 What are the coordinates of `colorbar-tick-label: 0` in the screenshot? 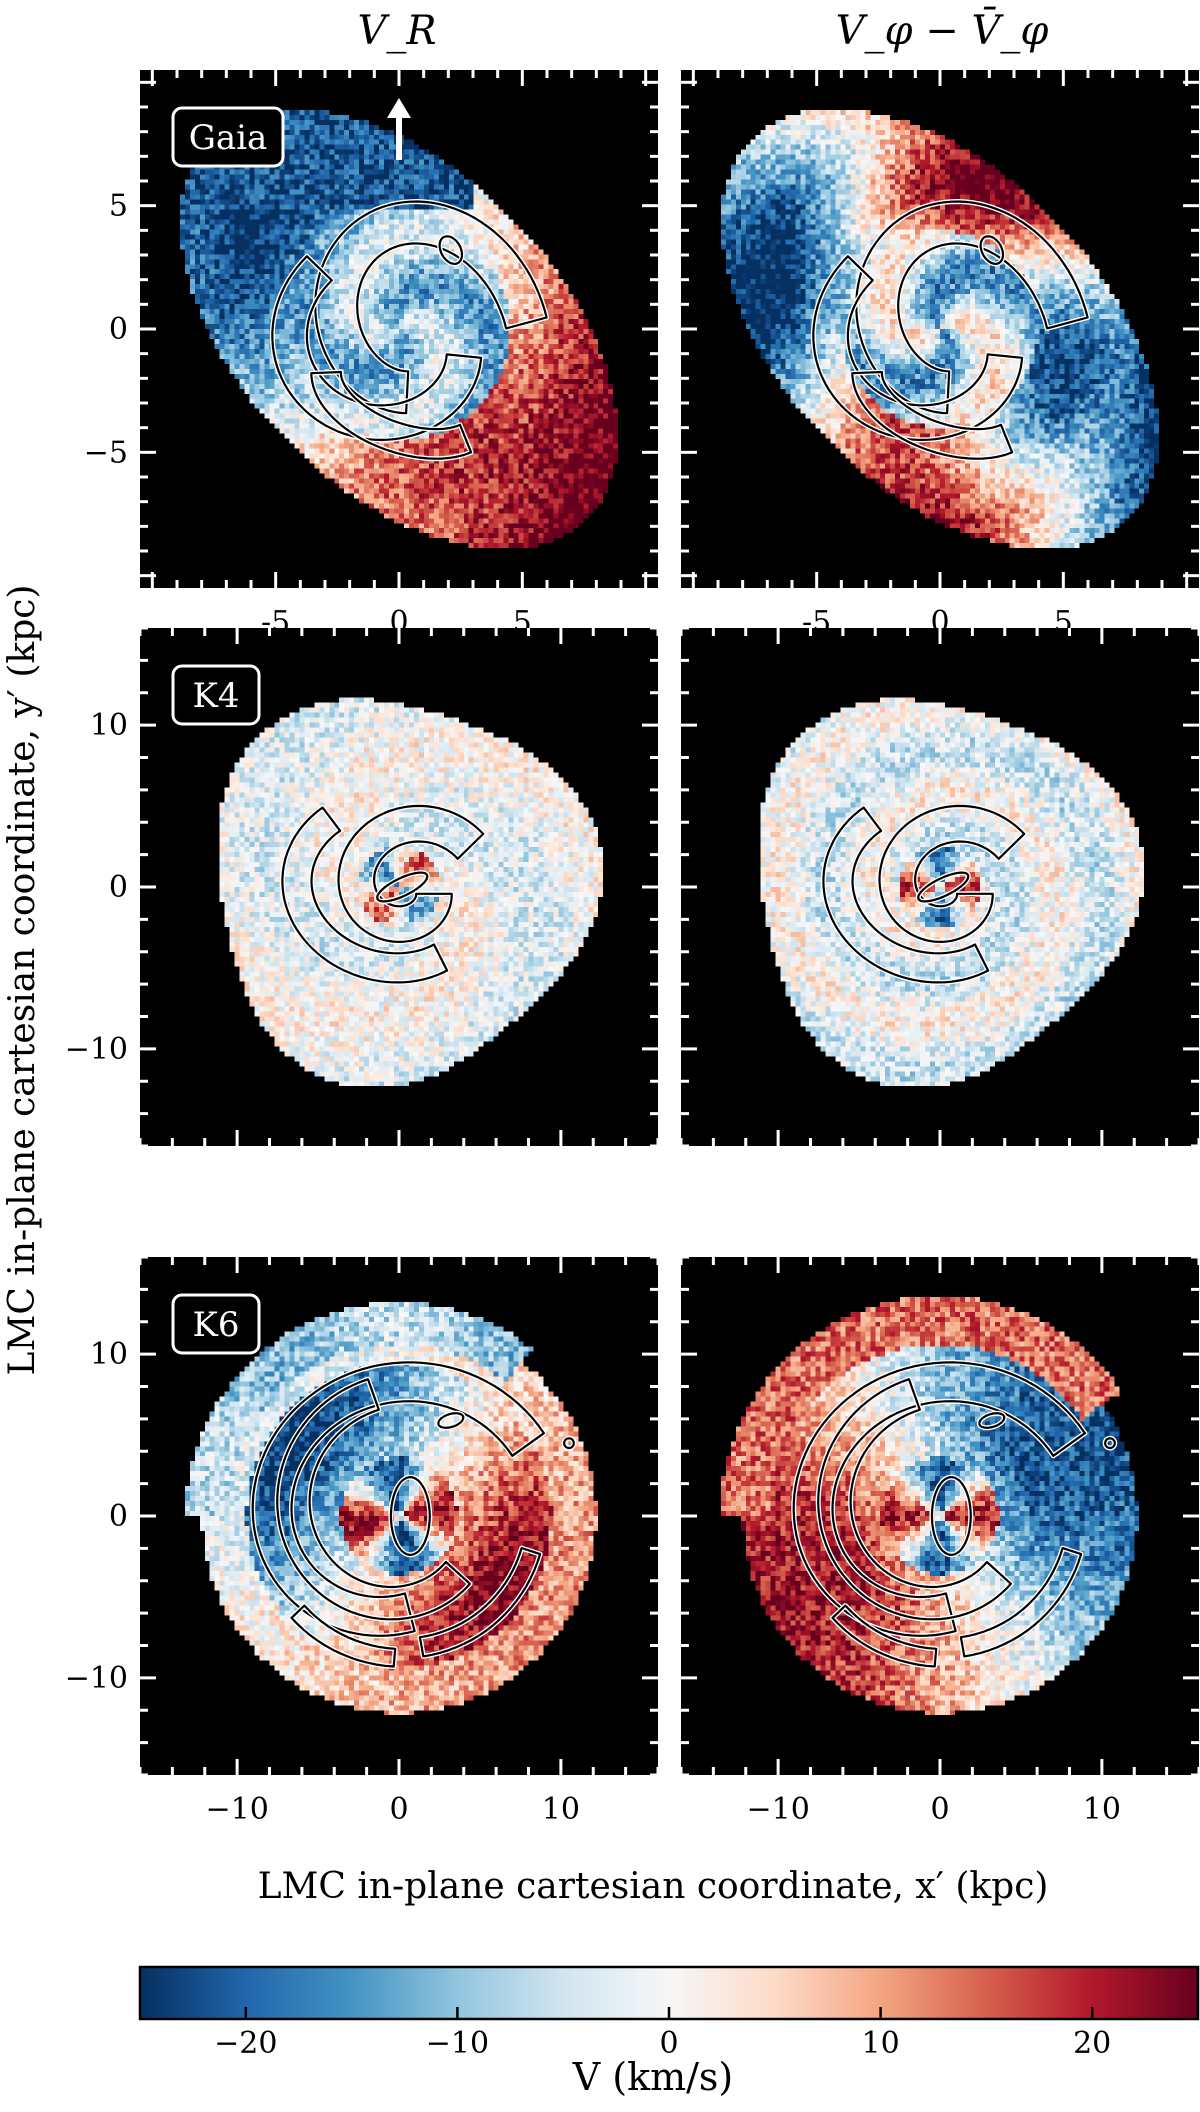 It's located at (668, 2043).